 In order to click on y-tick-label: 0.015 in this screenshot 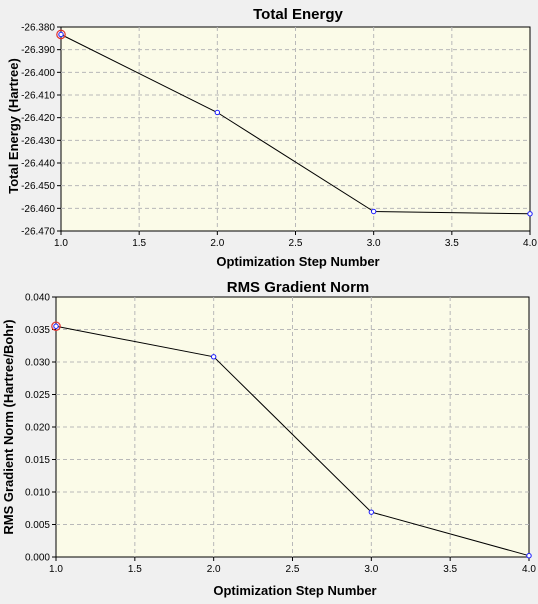, I will do `click(37, 460)`.